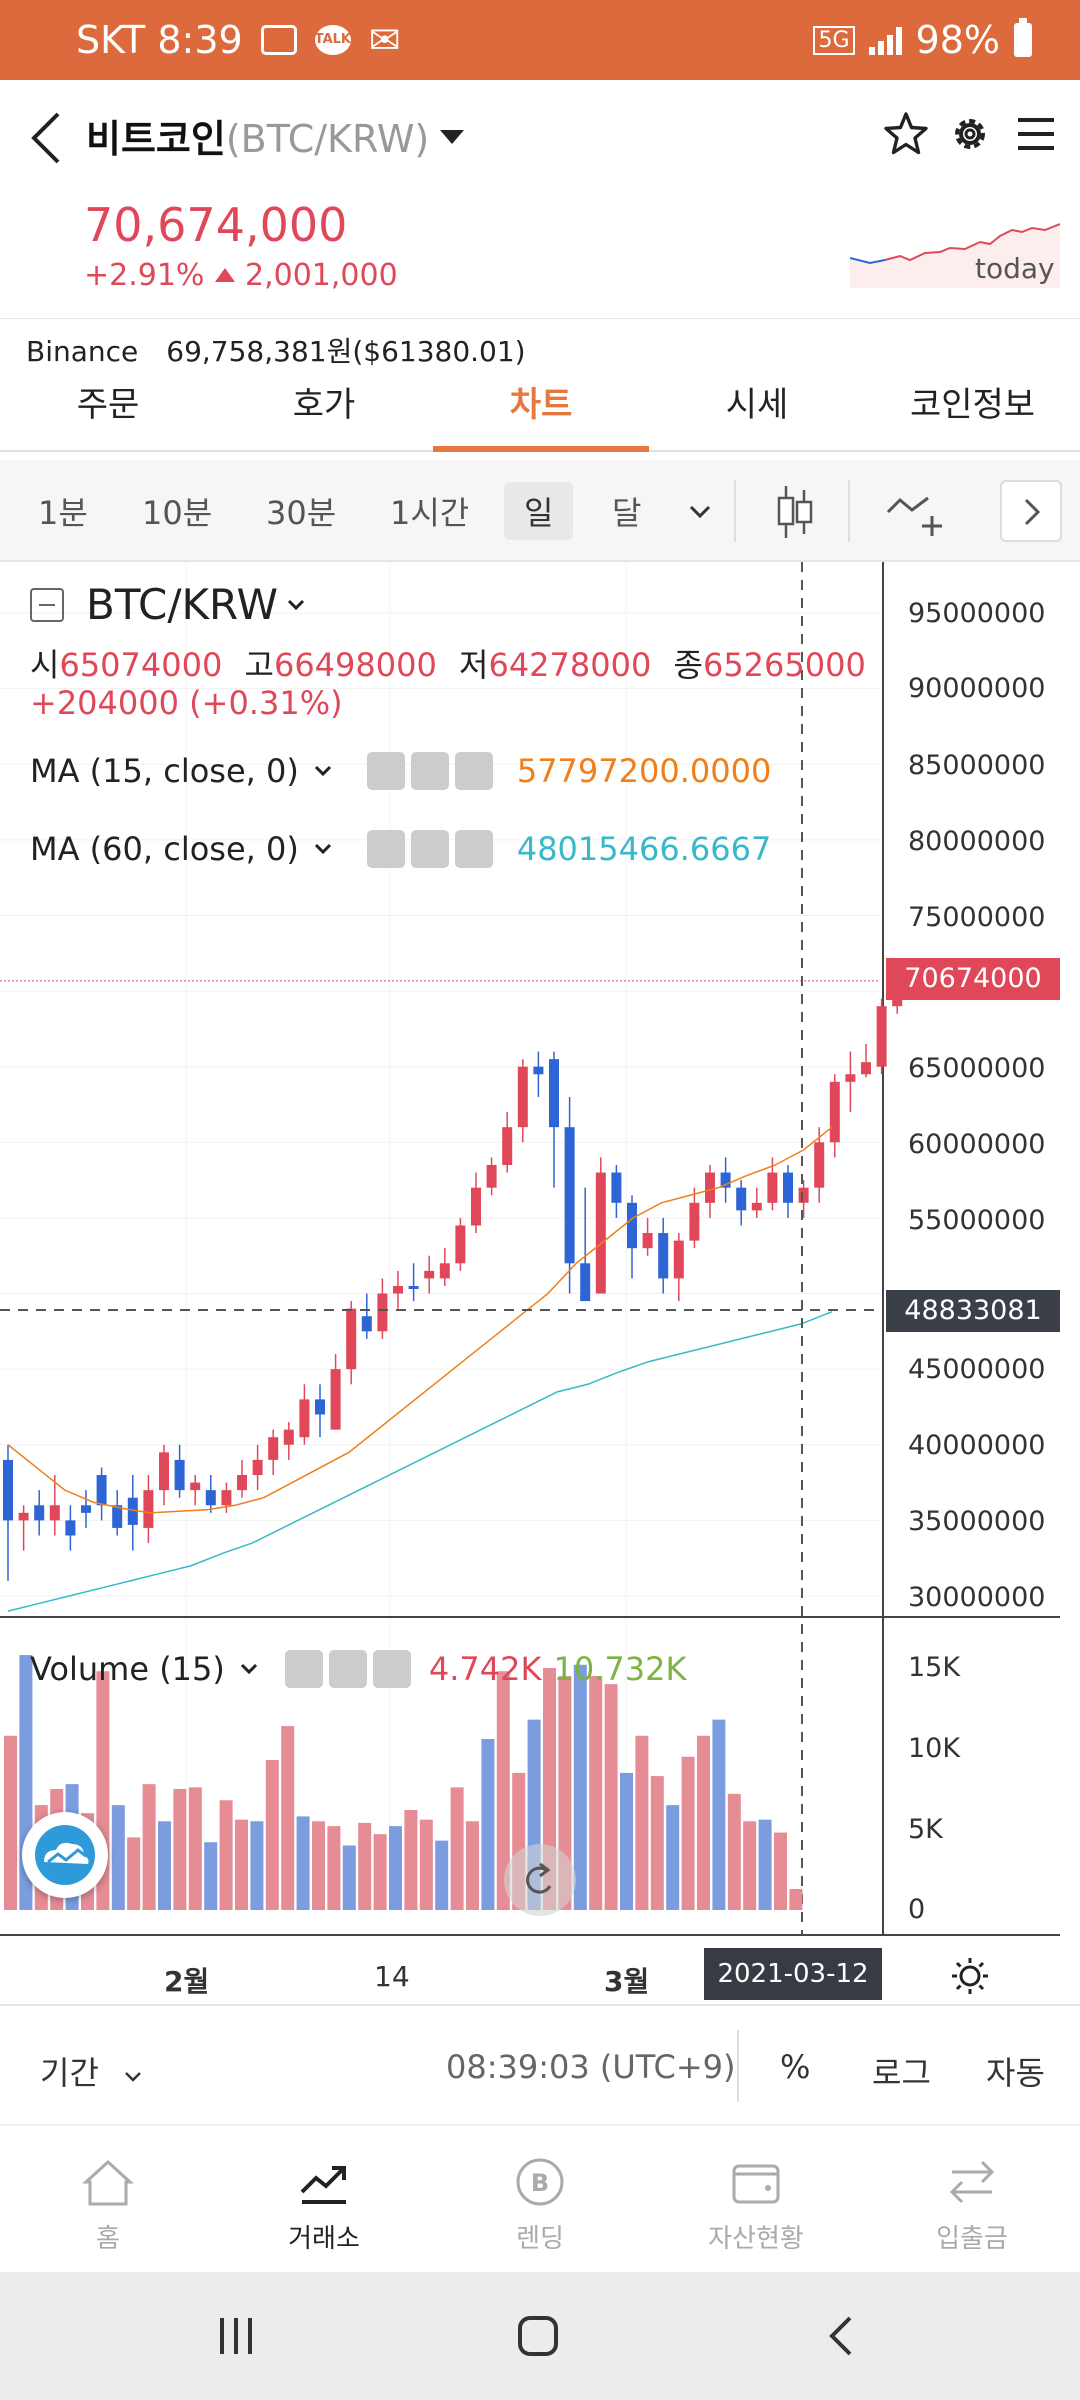 Image resolution: width=1080 pixels, height=2400 pixels. What do you see at coordinates (108, 2182) in the screenshot?
I see `home-icon` at bounding box center [108, 2182].